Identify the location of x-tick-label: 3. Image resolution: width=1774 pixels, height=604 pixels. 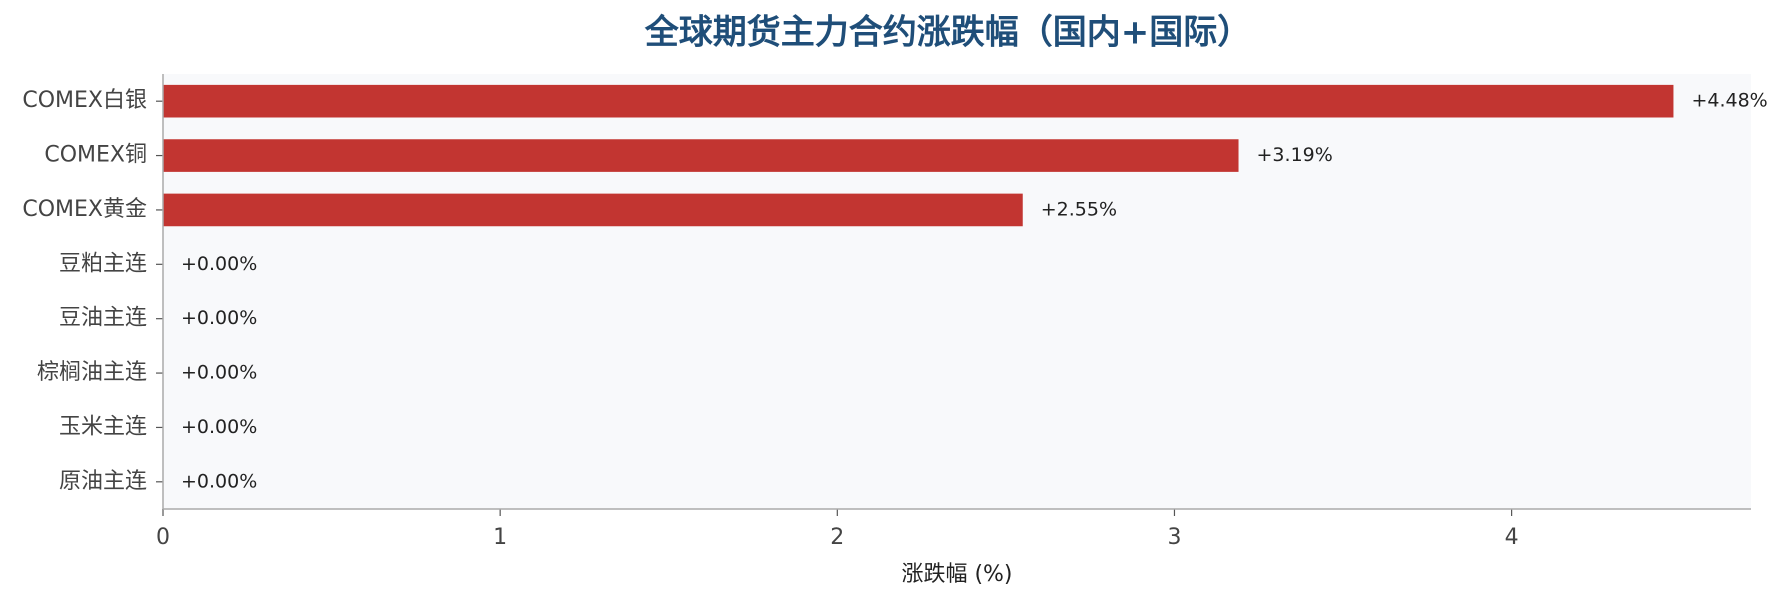
(1174, 537).